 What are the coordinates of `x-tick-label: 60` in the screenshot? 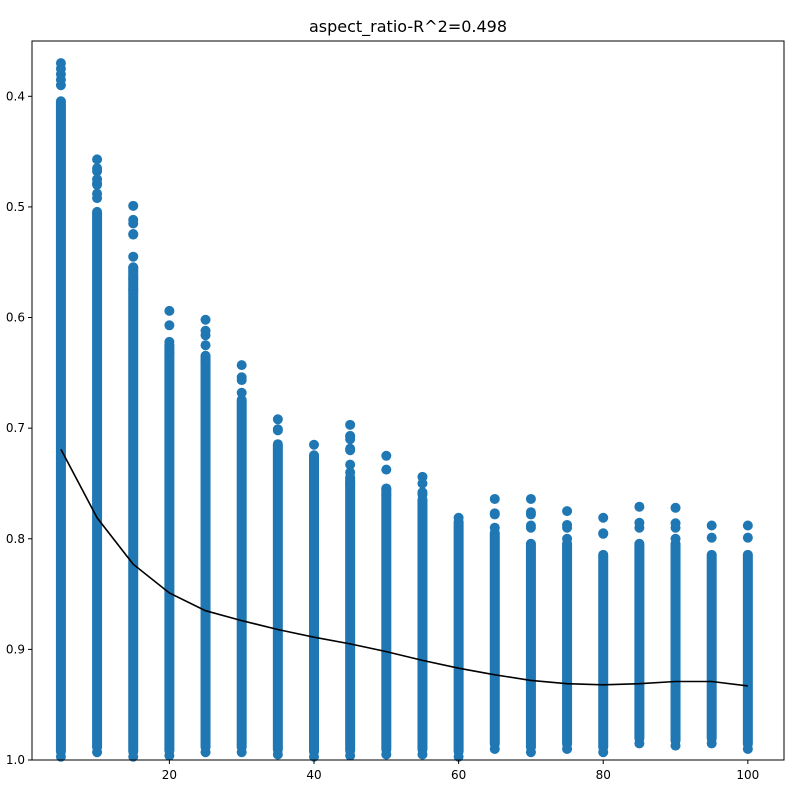 It's located at (458, 775).